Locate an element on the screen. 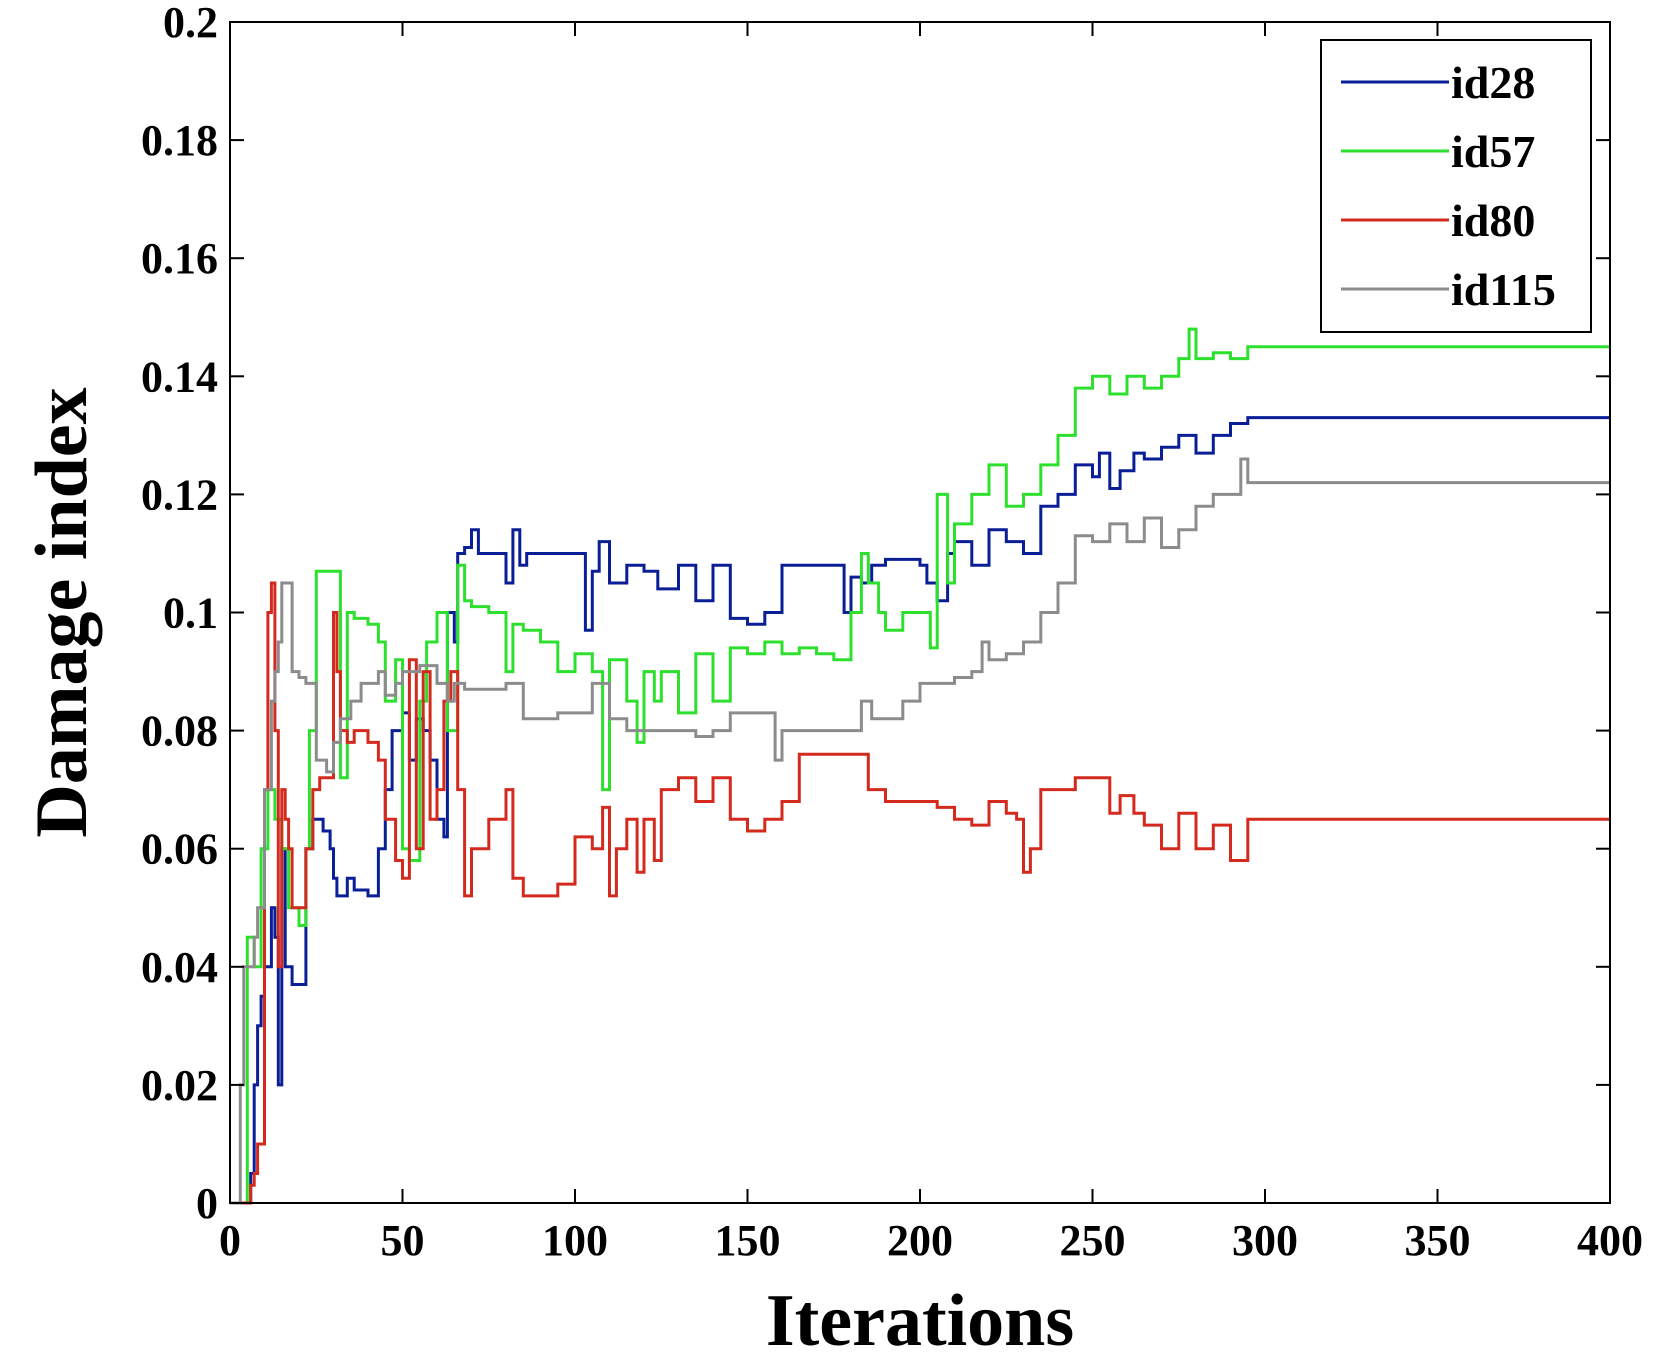 This screenshot has height=1353, width=1654. y-tick-label: 0.2 is located at coordinates (190, 23).